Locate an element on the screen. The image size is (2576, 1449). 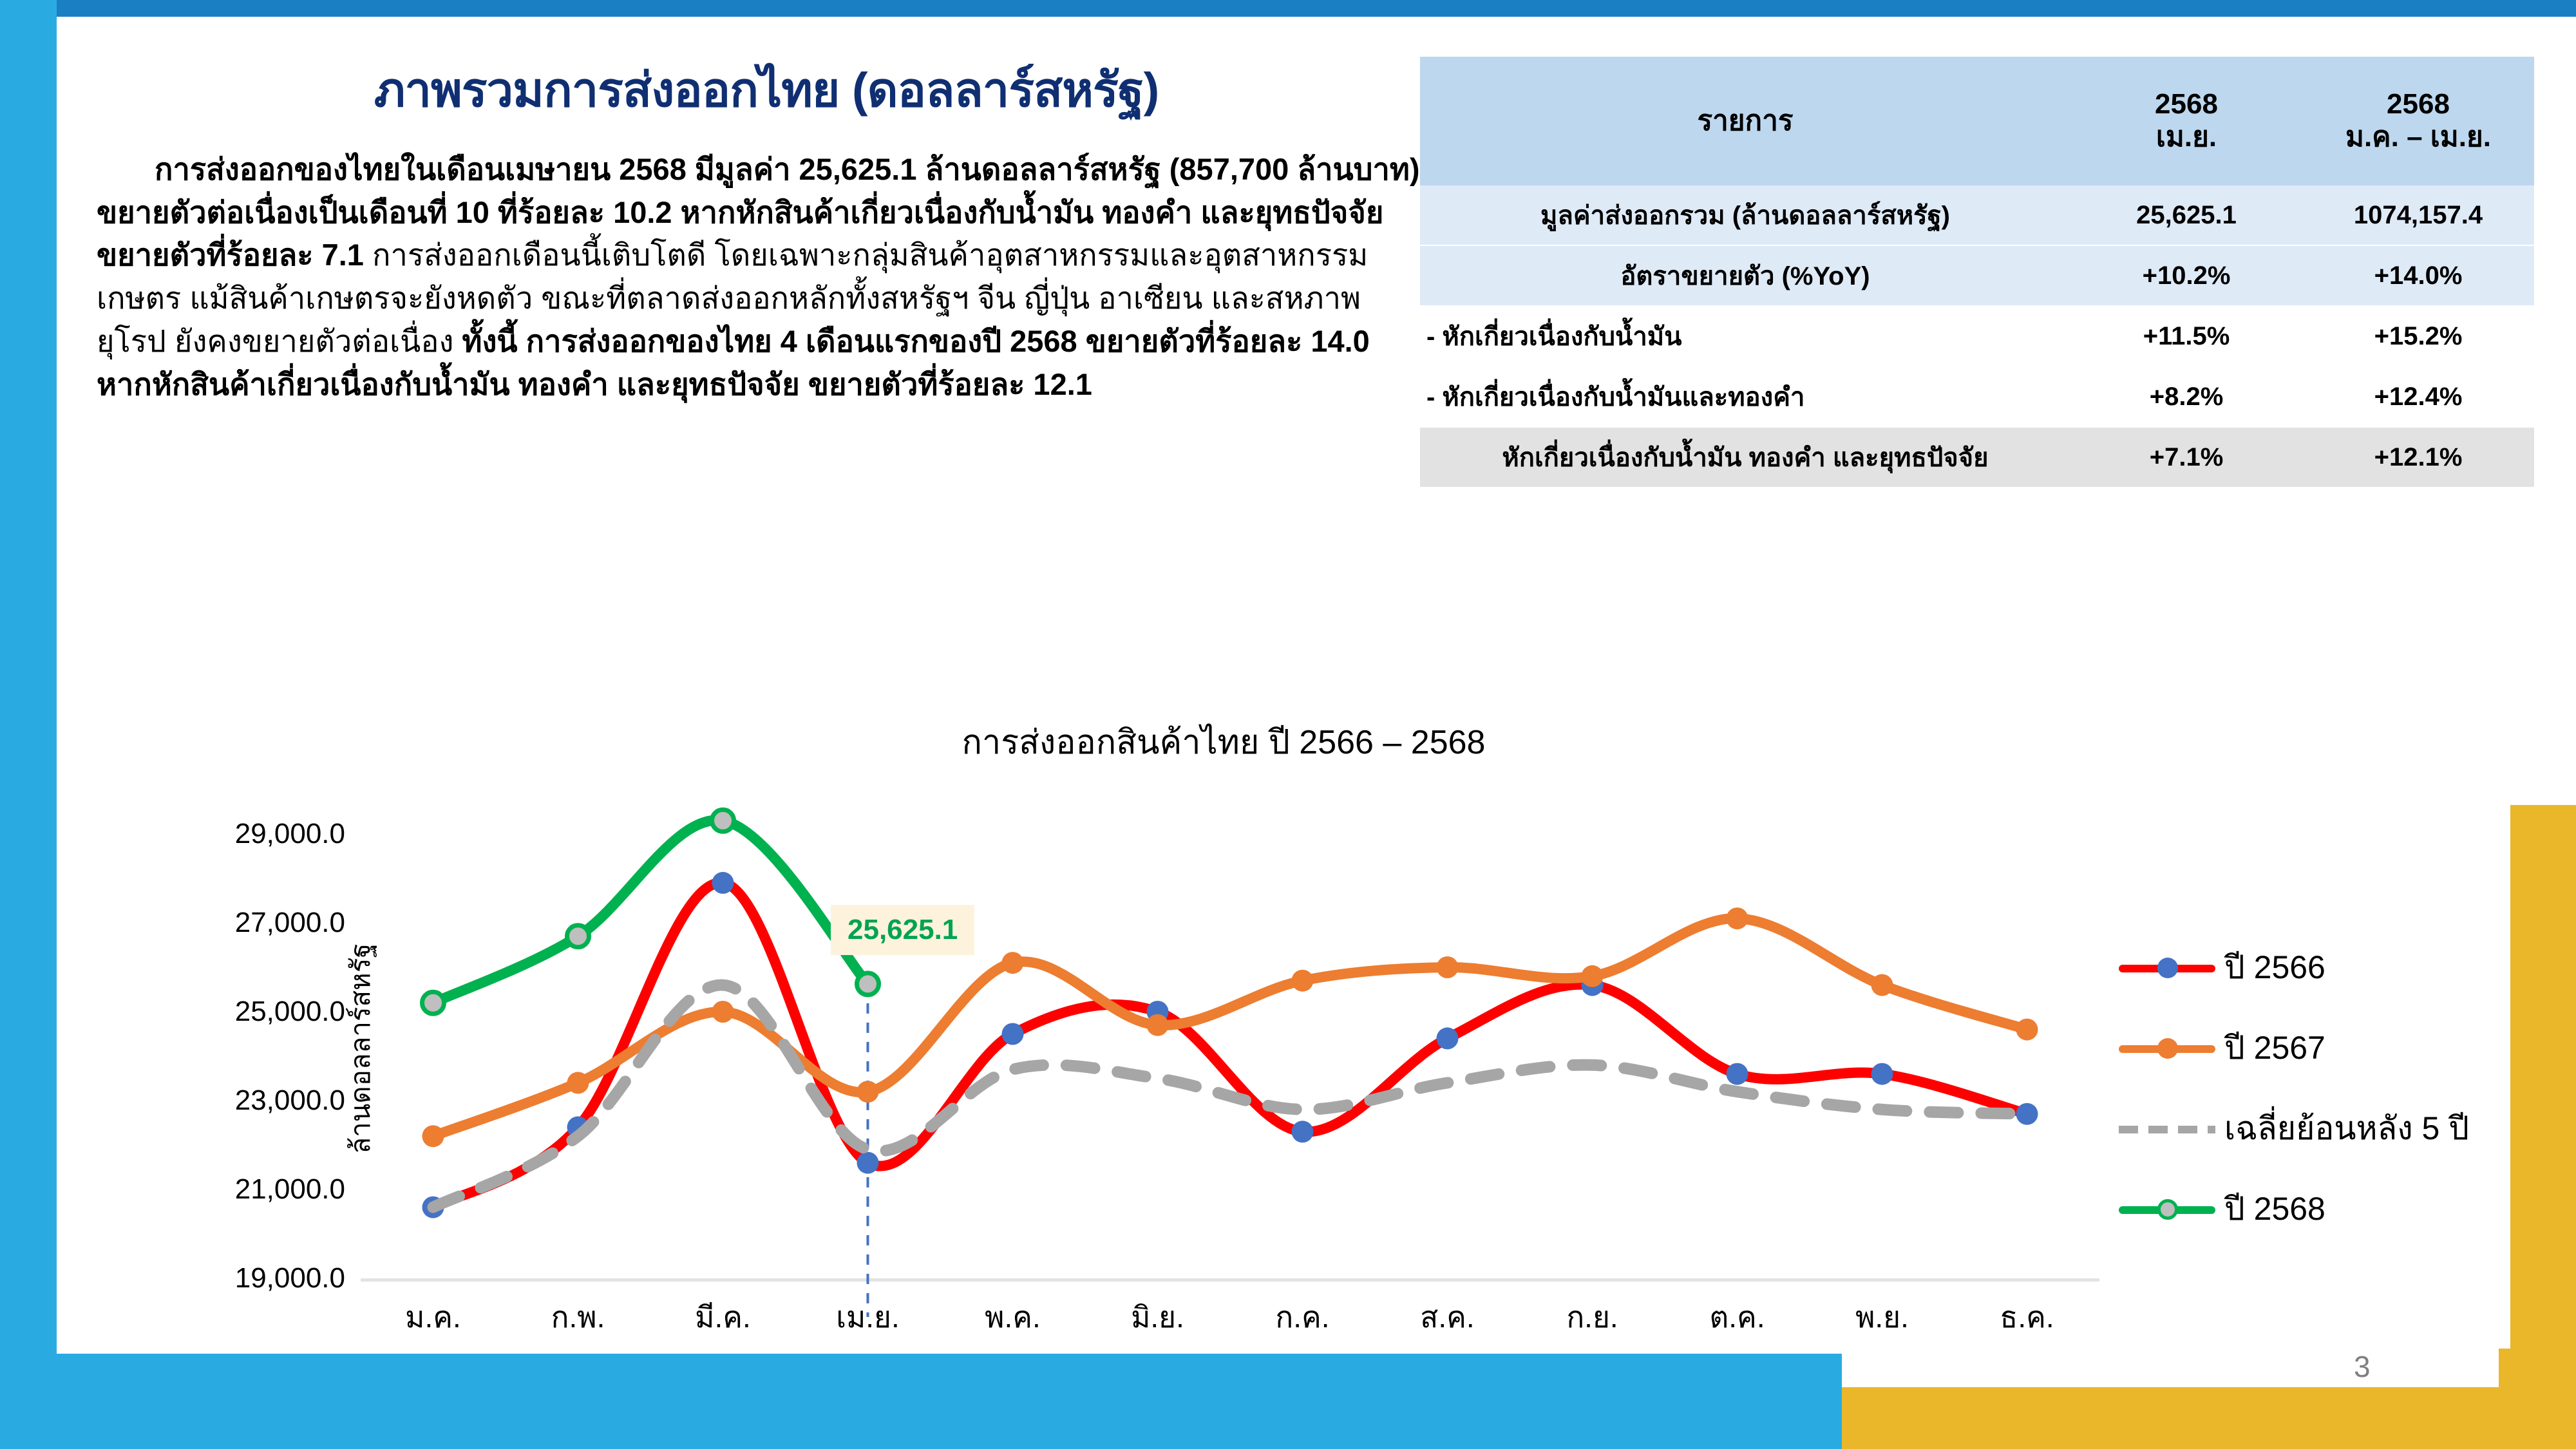
legend-item: ปี 2567 is located at coordinates (2318, 1048).